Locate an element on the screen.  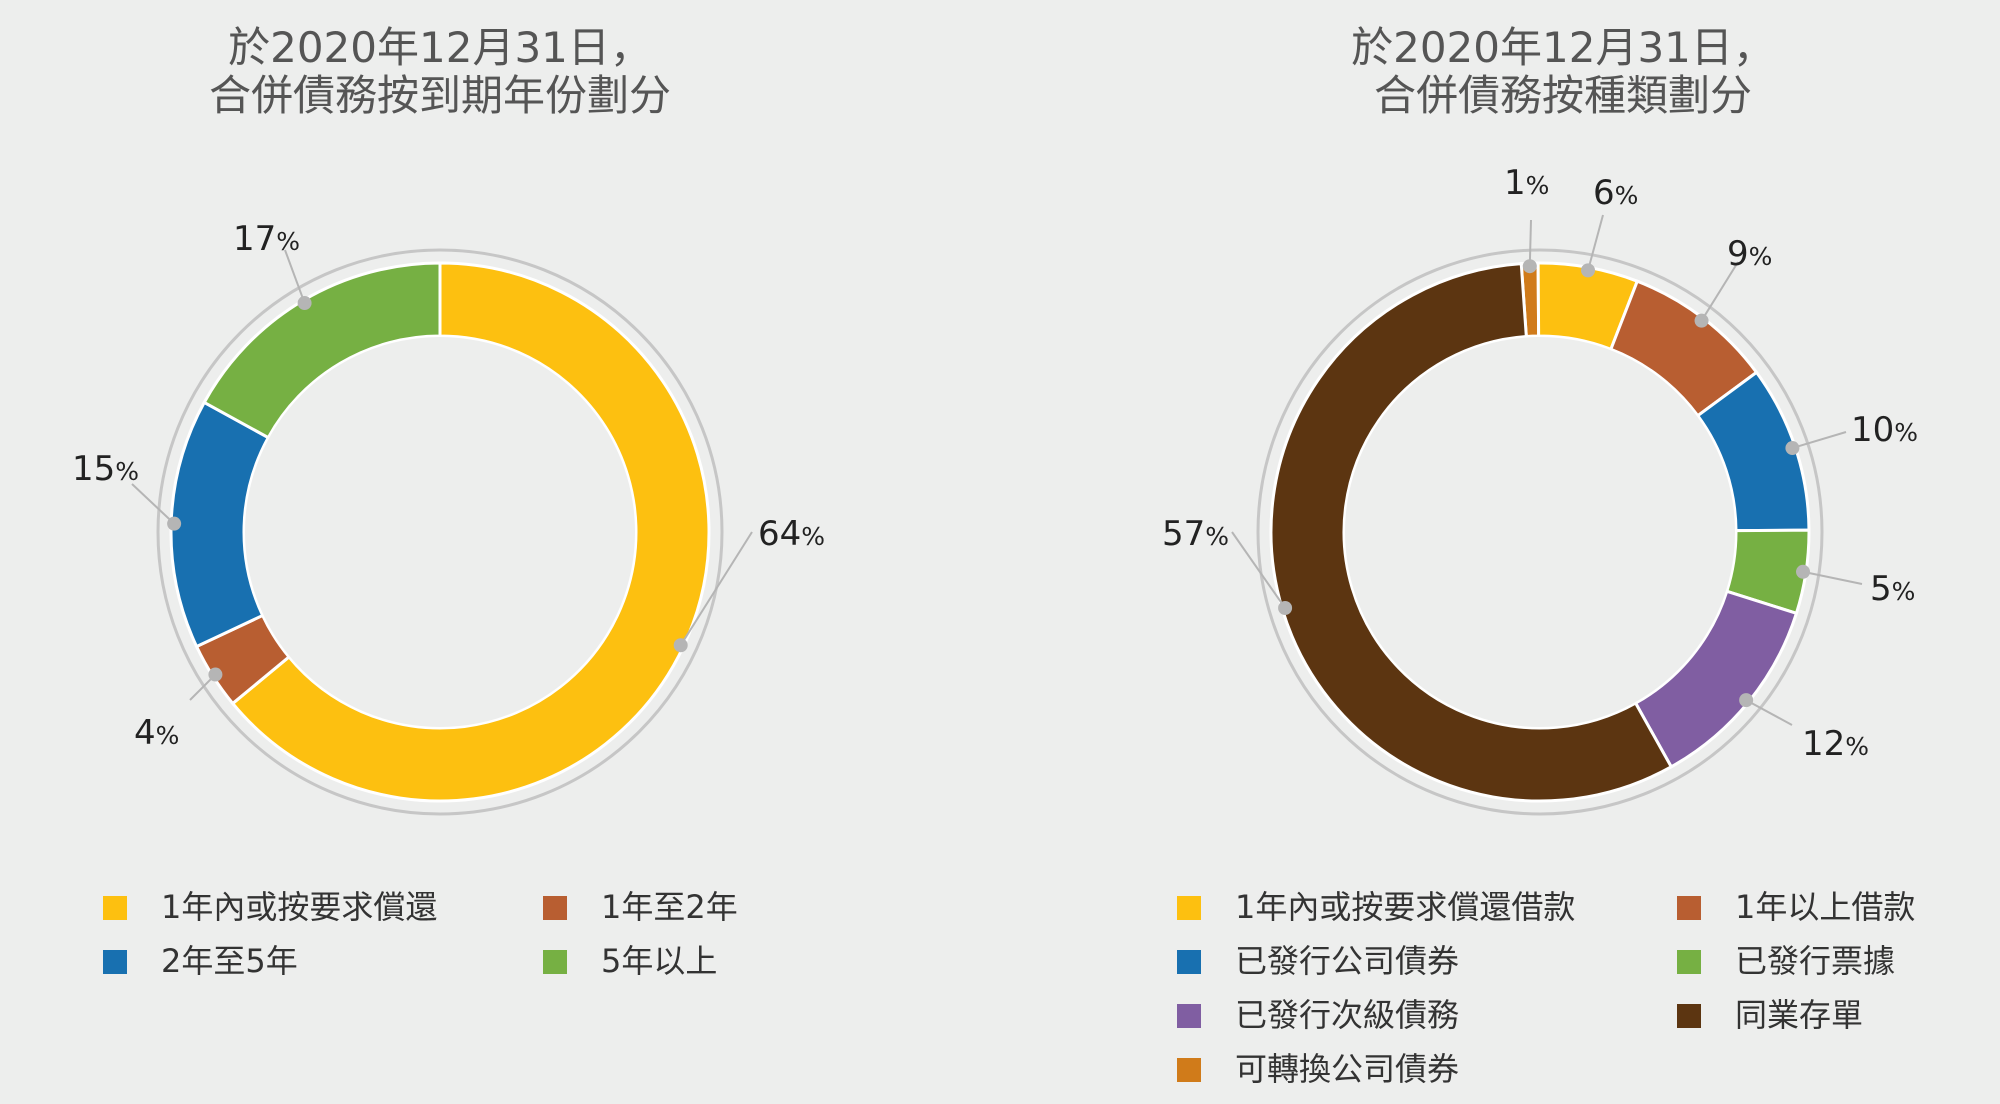
legend-label-1-0: 1年內或按要求償還借款 is located at coordinates (1405, 907).